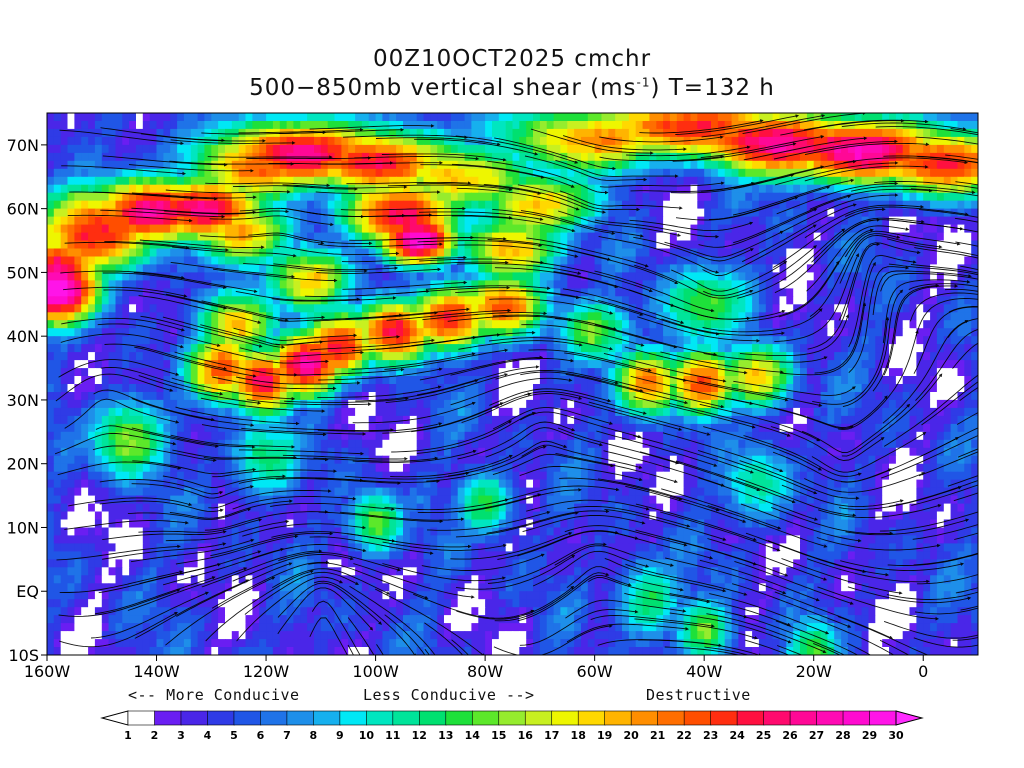 This screenshot has height=768, width=1024. What do you see at coordinates (604, 735) in the screenshot?
I see `colorbar-label: 19` at bounding box center [604, 735].